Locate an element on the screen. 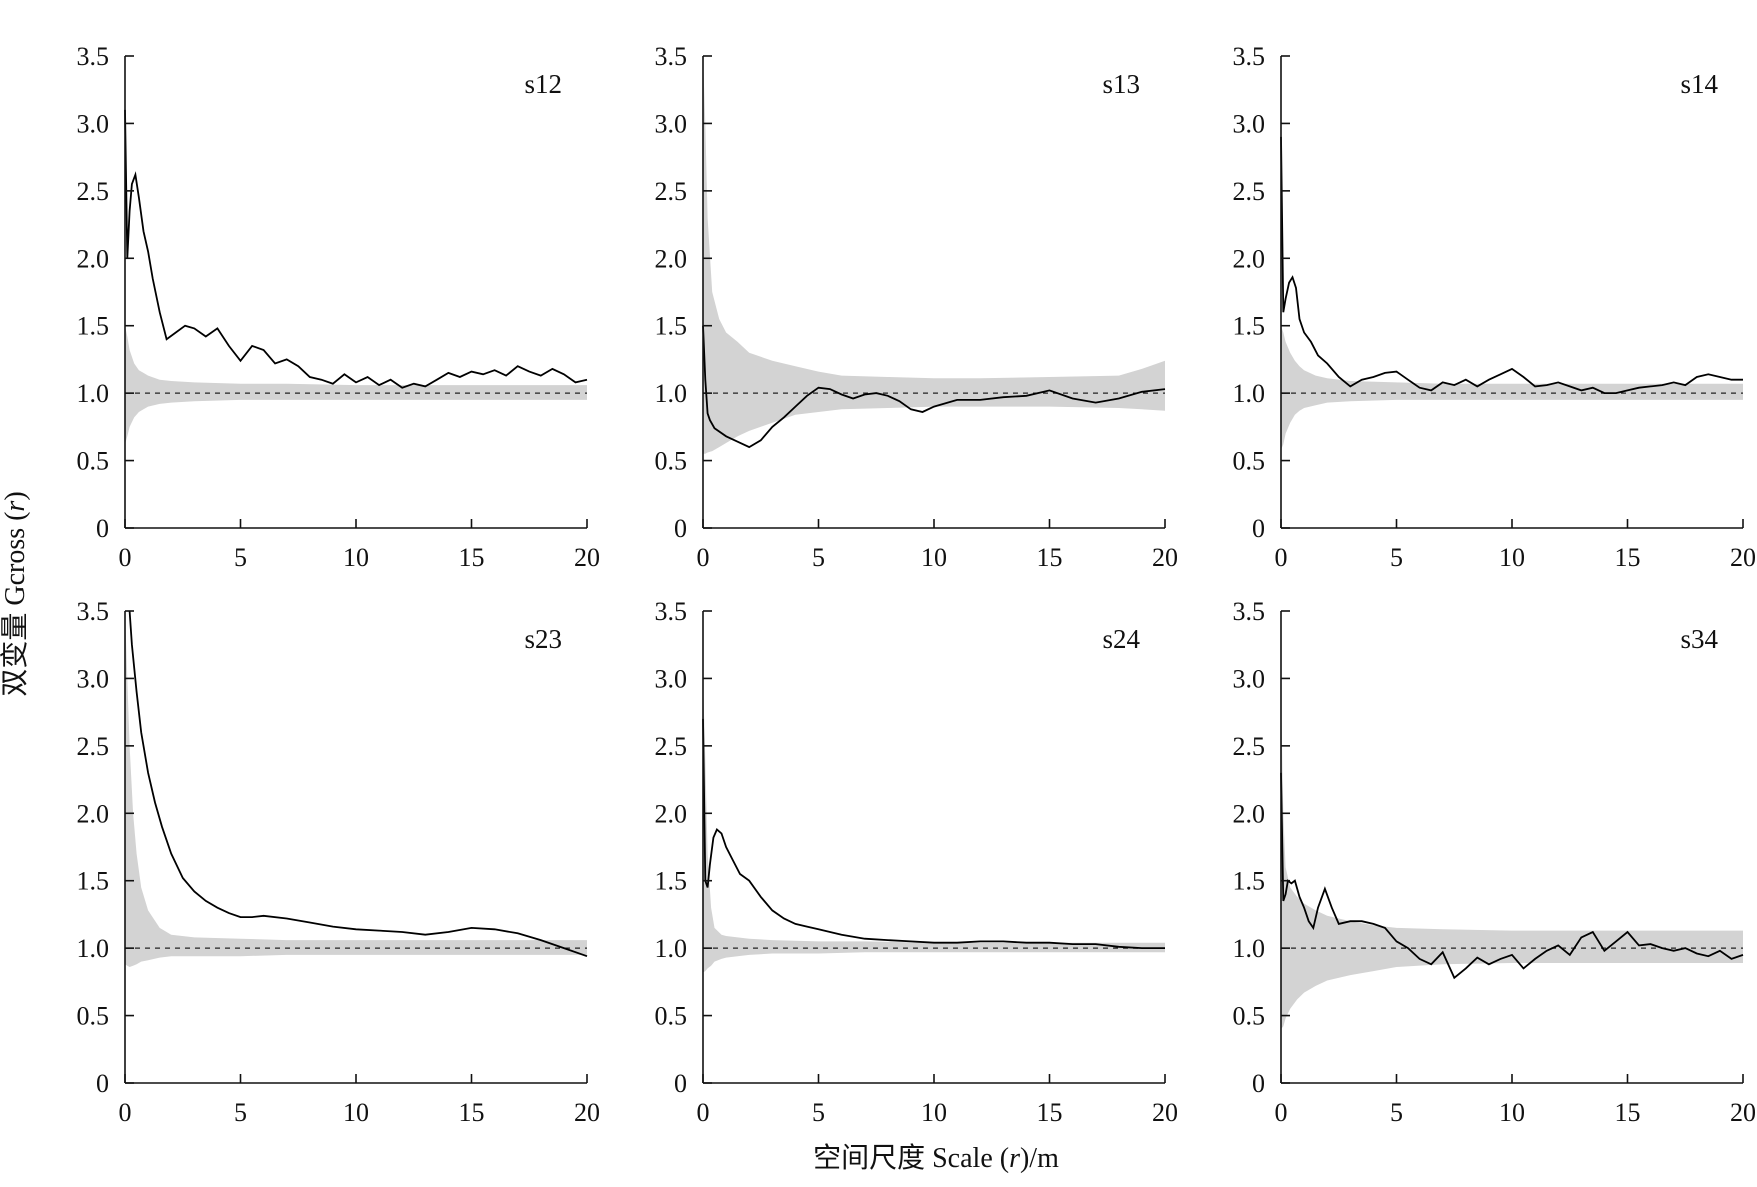  panel-title: s23 is located at coordinates (543, 639).